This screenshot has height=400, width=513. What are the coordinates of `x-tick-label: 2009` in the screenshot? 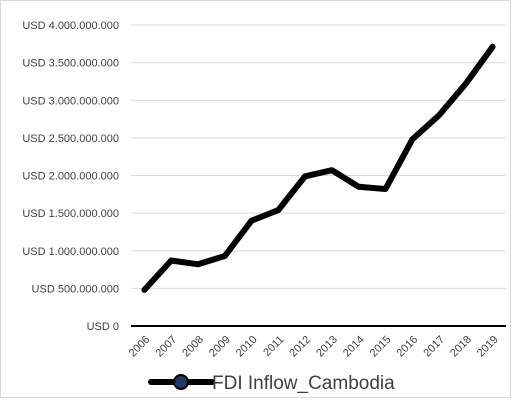 It's located at (220, 347).